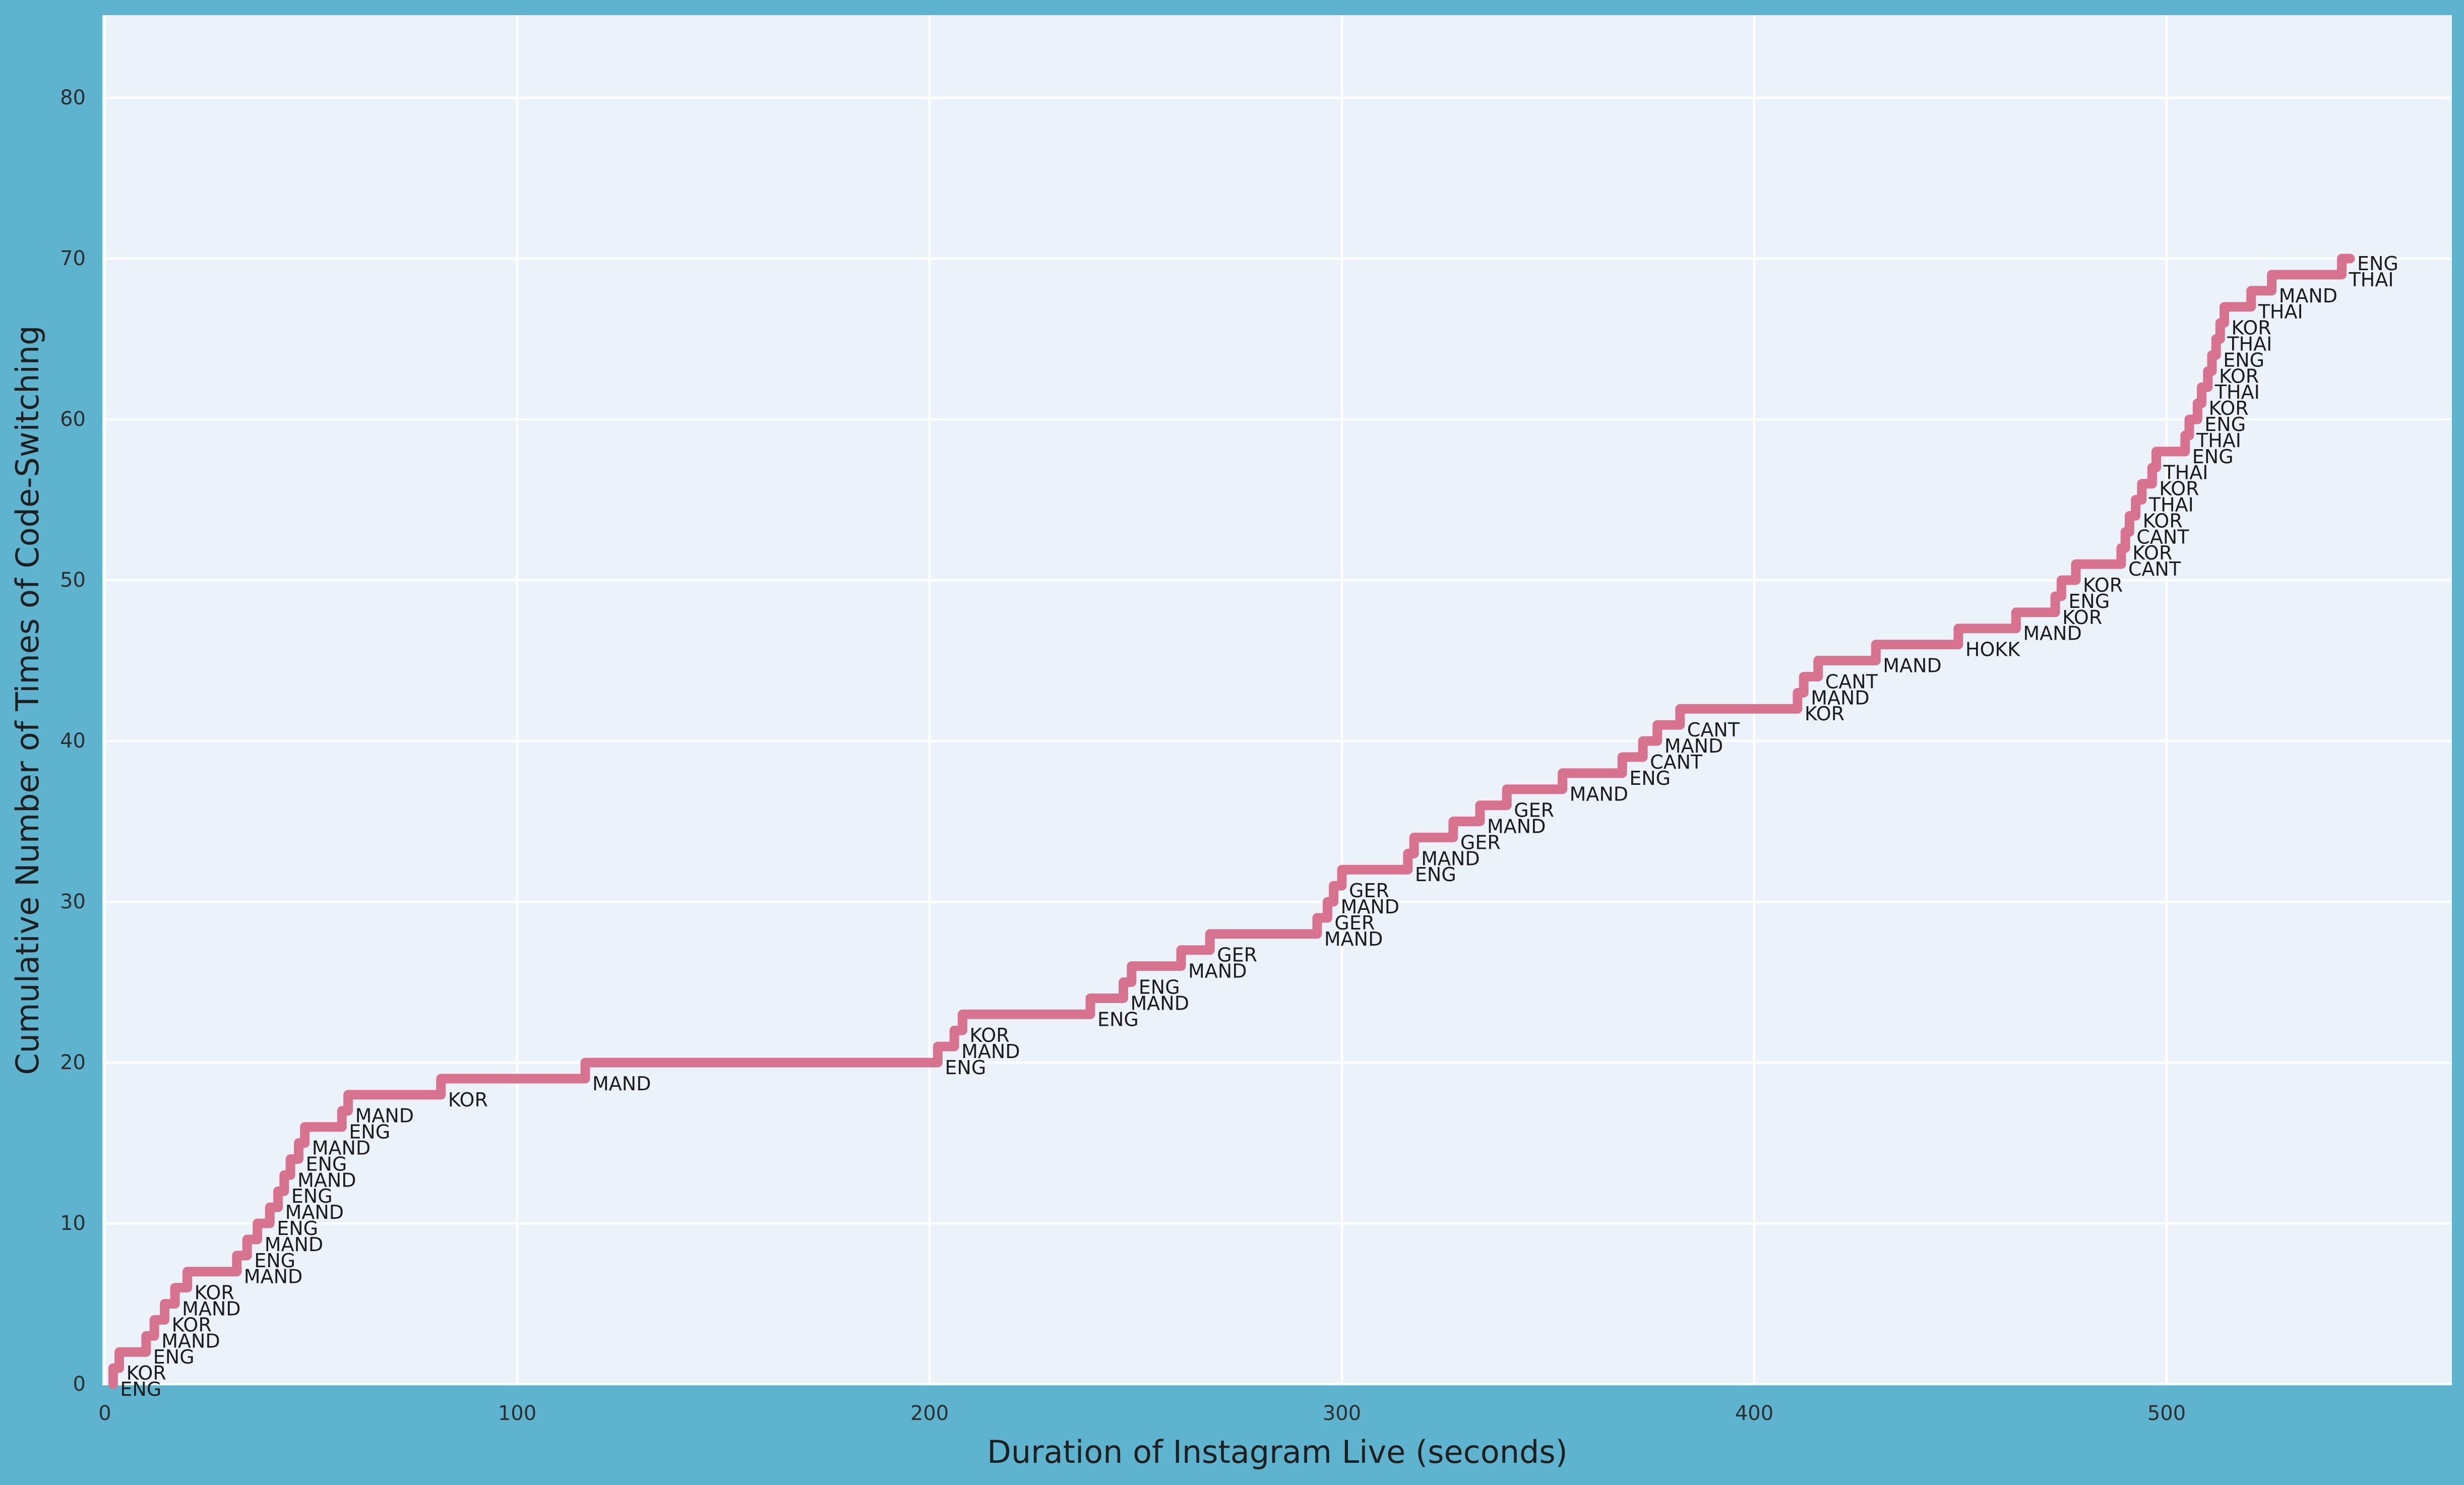 This screenshot has height=1485, width=2464. Describe the element at coordinates (297, 1228) in the screenshot. I see `step-annotation-10-ENG: ENG` at that location.